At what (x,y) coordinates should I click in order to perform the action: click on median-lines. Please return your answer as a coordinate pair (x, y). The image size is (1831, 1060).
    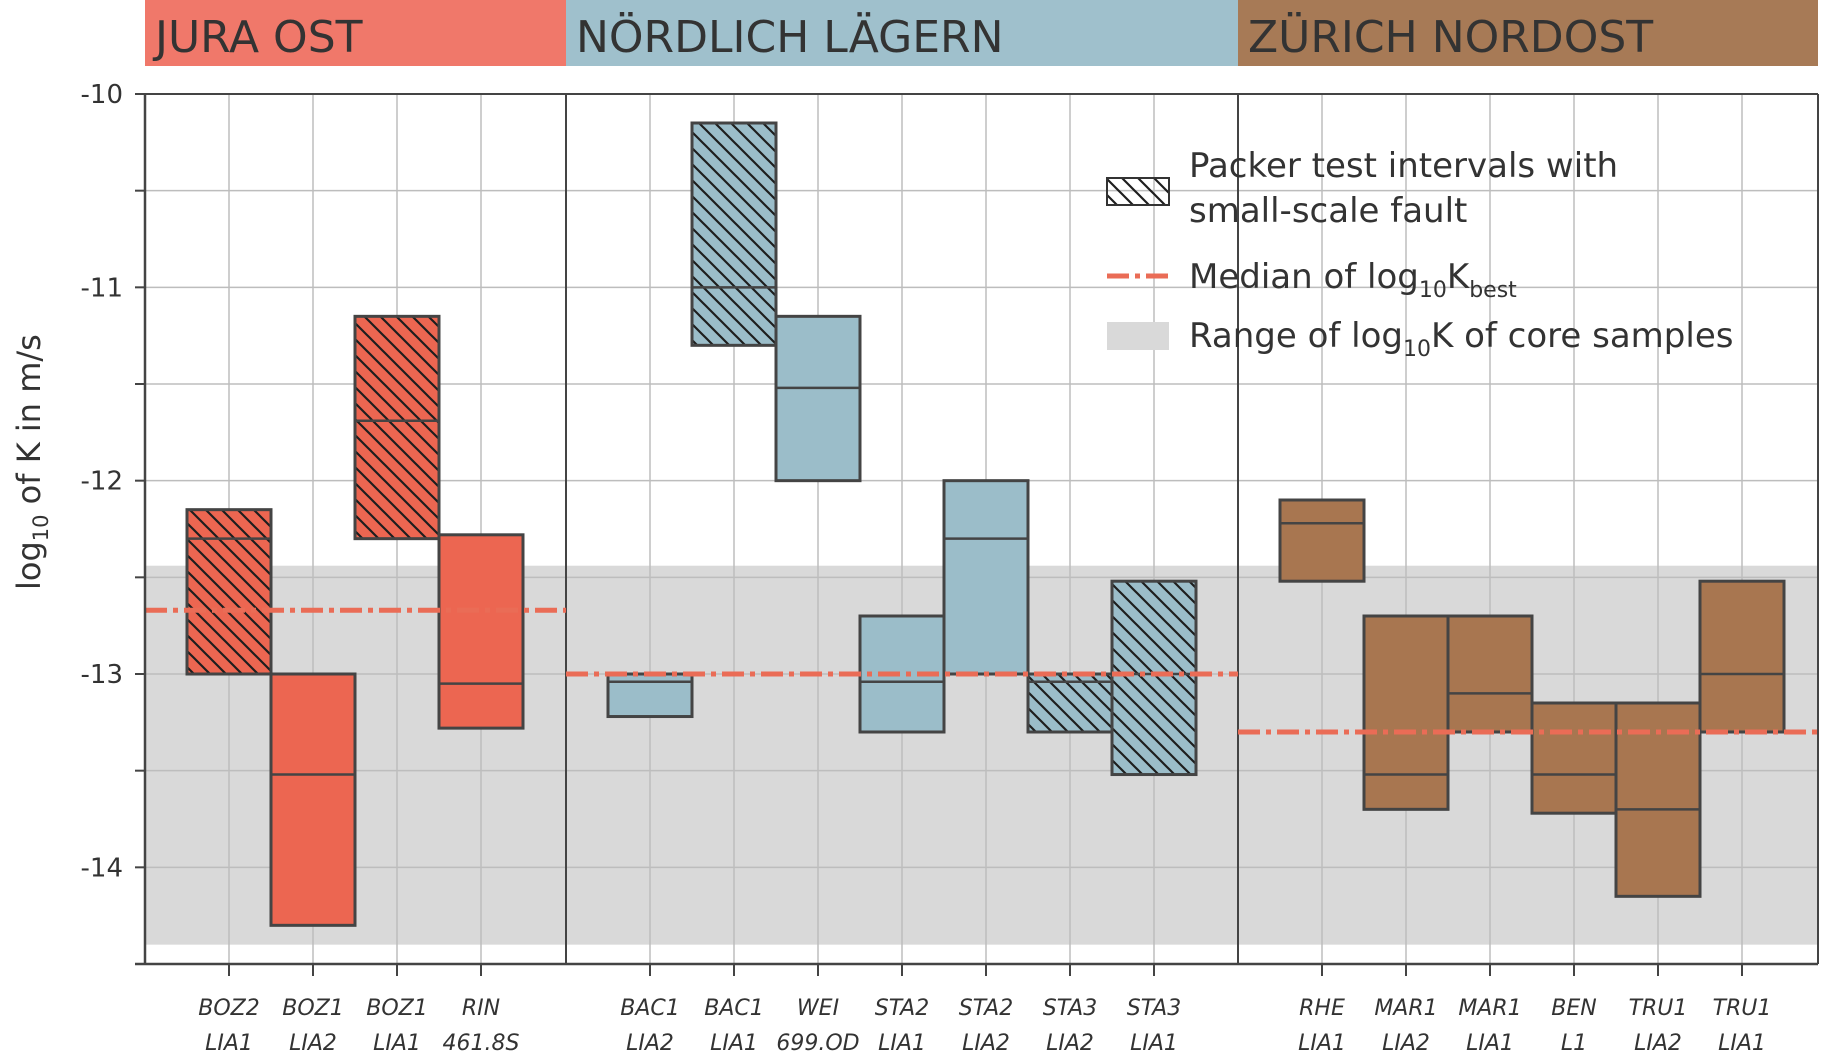
    Looking at the image, I should click on (981, 671).